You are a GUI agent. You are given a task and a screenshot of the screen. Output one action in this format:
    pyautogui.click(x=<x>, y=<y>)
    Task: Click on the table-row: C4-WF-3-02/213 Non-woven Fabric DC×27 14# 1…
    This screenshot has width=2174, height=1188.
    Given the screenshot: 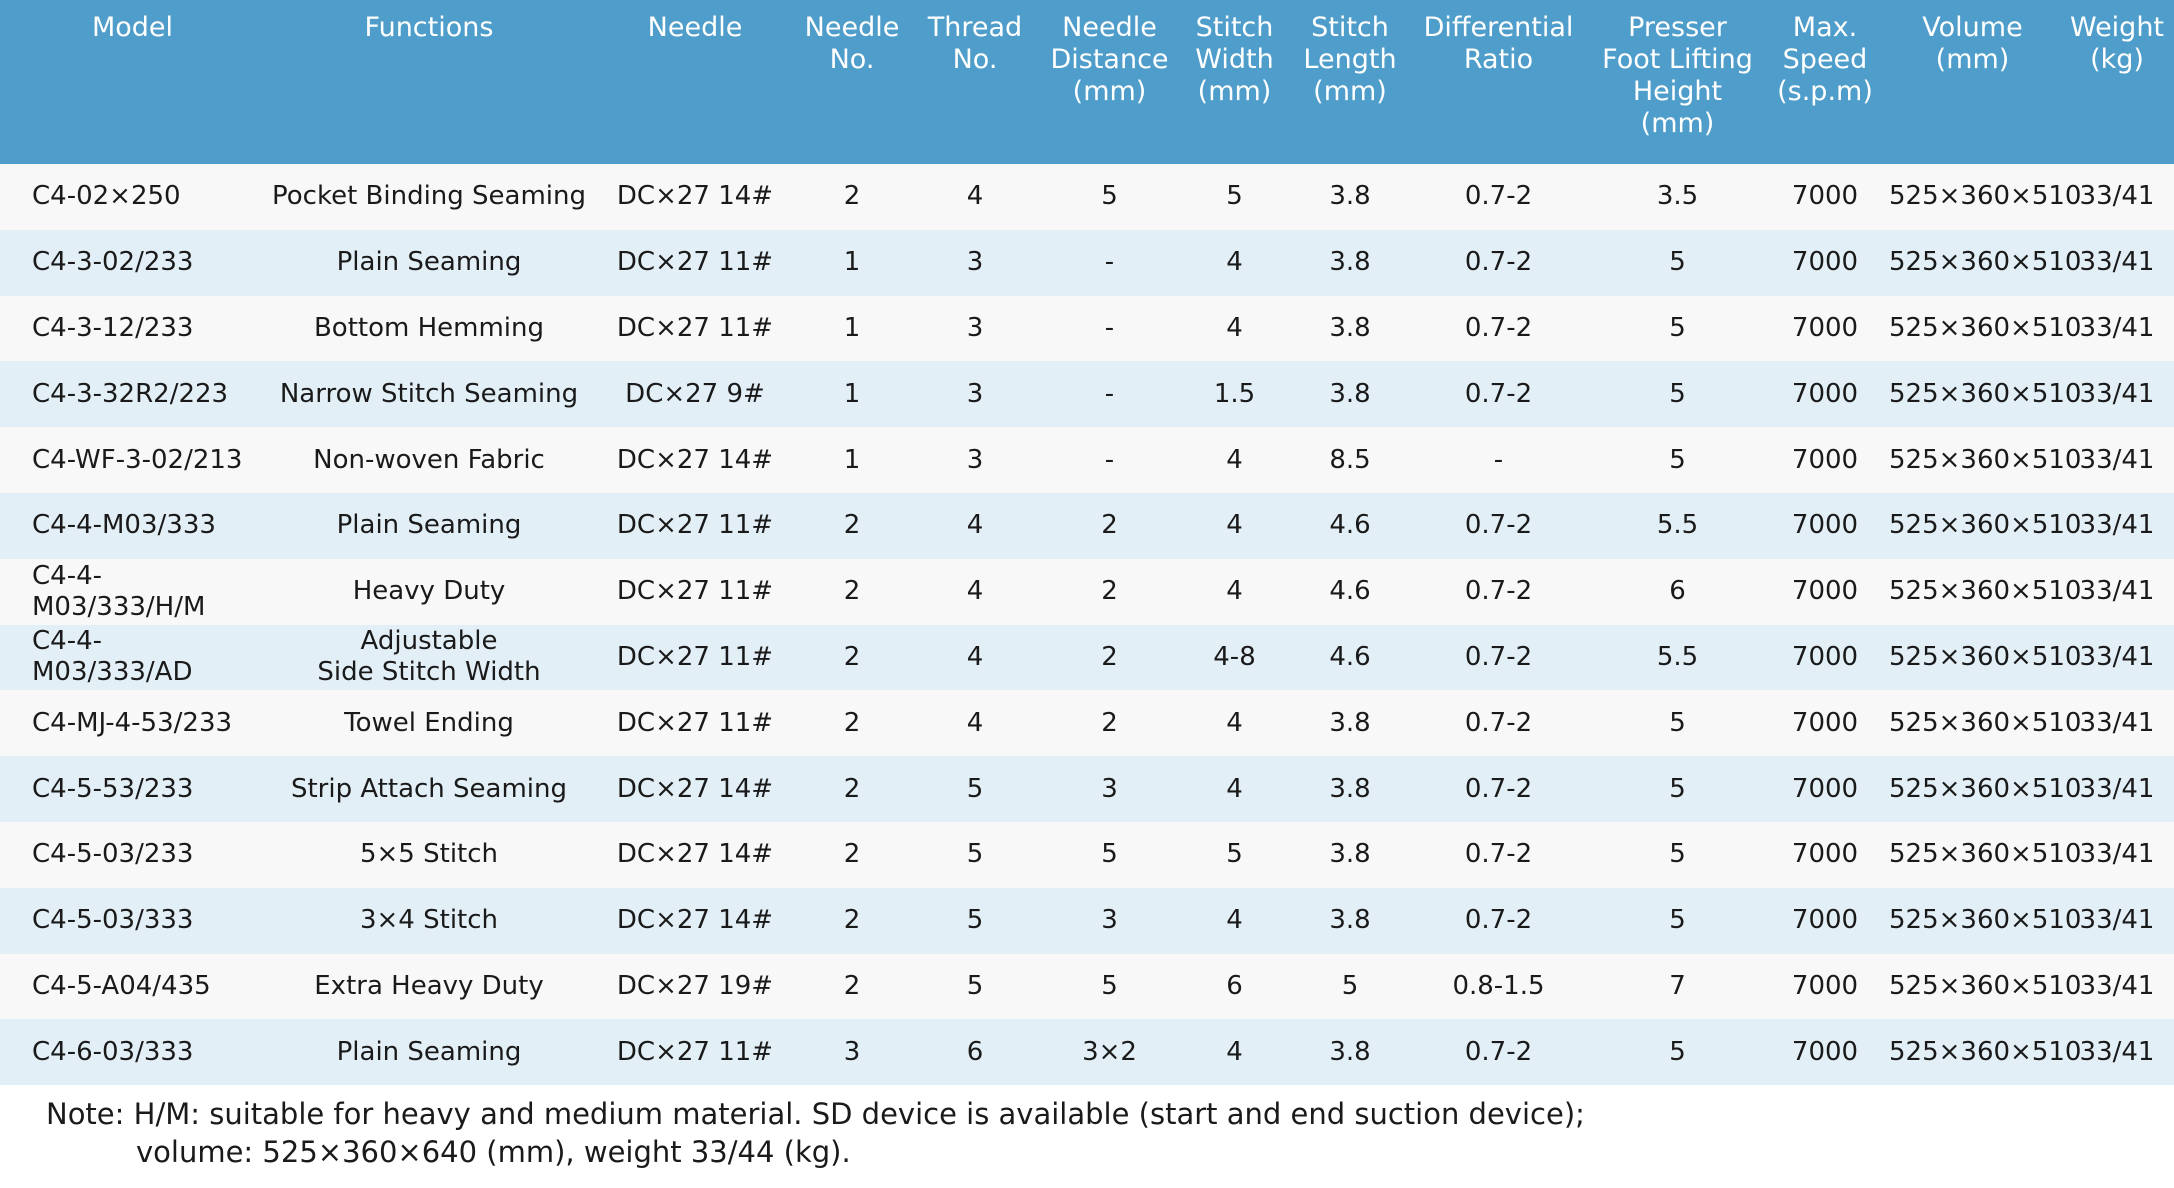 What is the action you would take?
    pyautogui.click(x=1087, y=460)
    